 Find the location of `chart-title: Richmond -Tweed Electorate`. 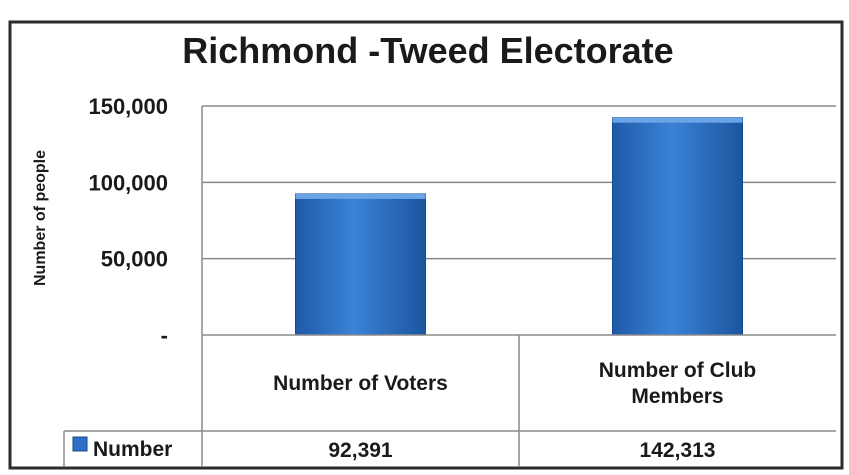

chart-title: Richmond -Tweed Electorate is located at coordinates (427, 50).